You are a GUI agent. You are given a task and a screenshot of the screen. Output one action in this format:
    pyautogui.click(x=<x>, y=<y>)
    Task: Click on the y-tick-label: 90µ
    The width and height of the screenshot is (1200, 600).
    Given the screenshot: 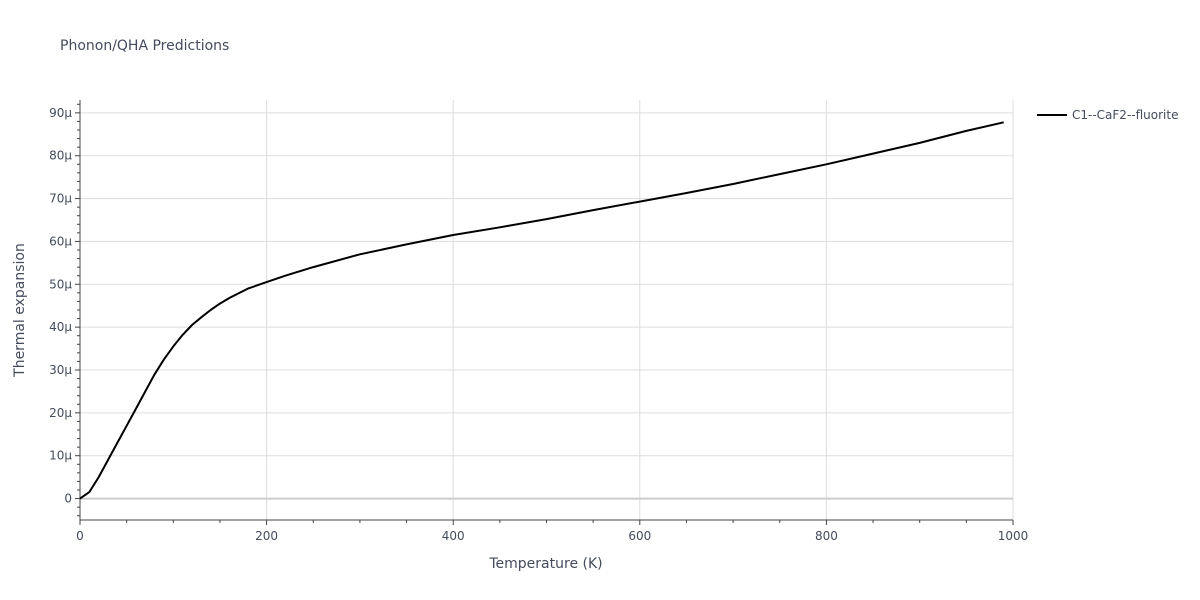 What is the action you would take?
    pyautogui.click(x=60, y=113)
    